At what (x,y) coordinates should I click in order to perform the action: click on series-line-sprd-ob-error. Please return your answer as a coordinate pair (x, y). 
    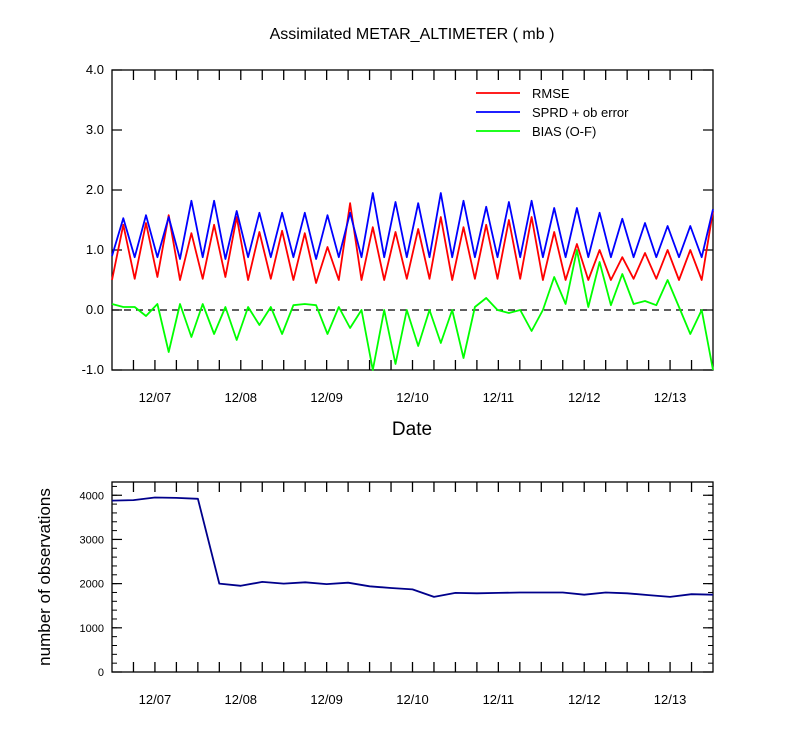
    Looking at the image, I should click on (412, 226).